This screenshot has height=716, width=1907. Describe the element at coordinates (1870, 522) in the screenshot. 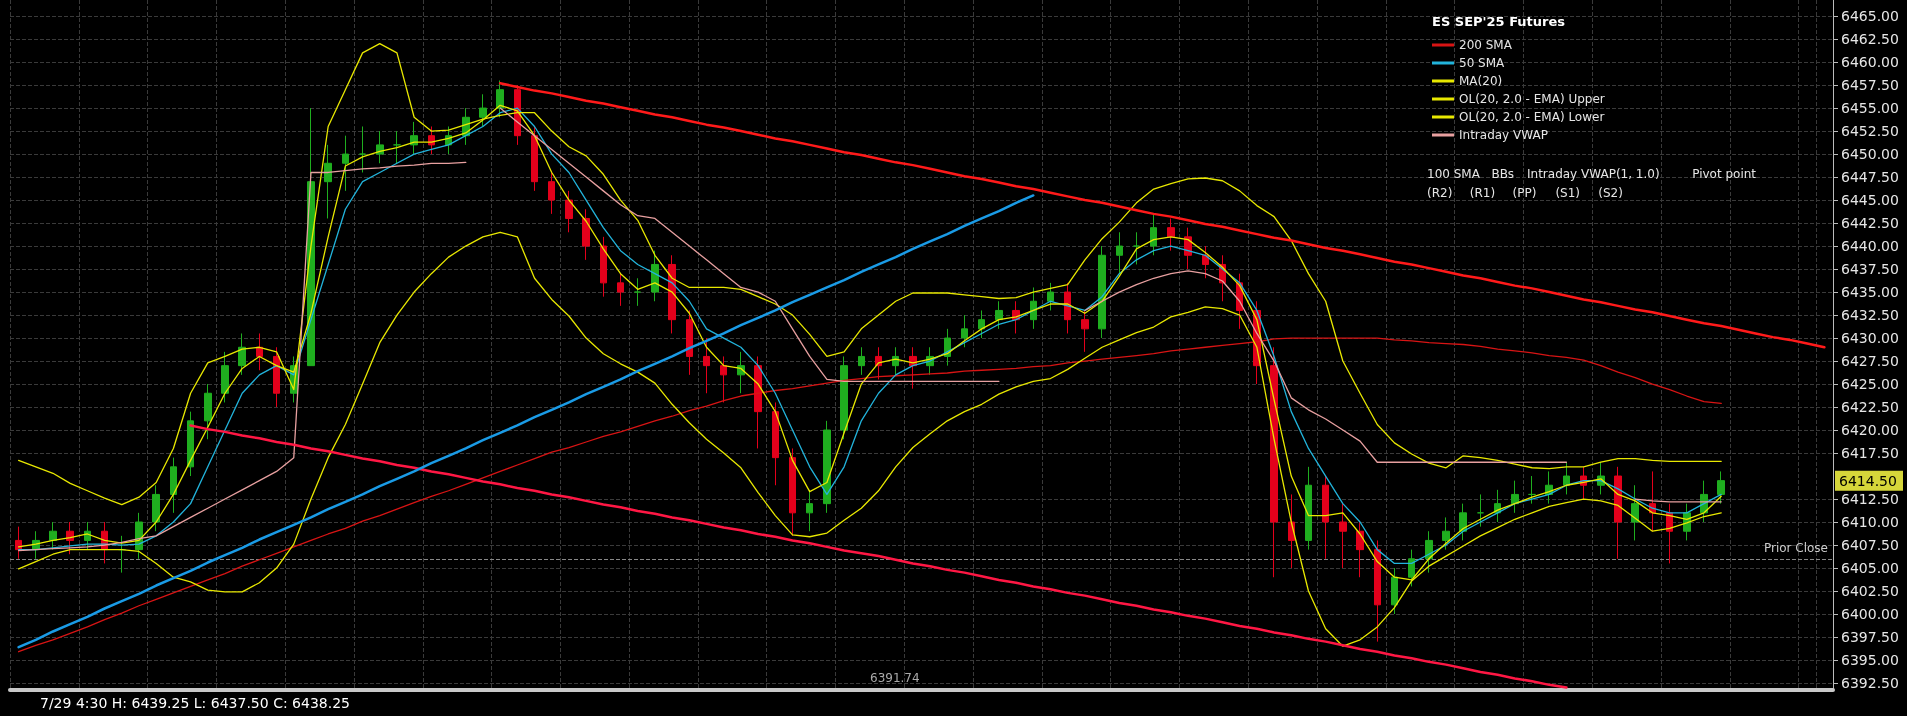

I see `y-tick-label: 6410.00` at that location.